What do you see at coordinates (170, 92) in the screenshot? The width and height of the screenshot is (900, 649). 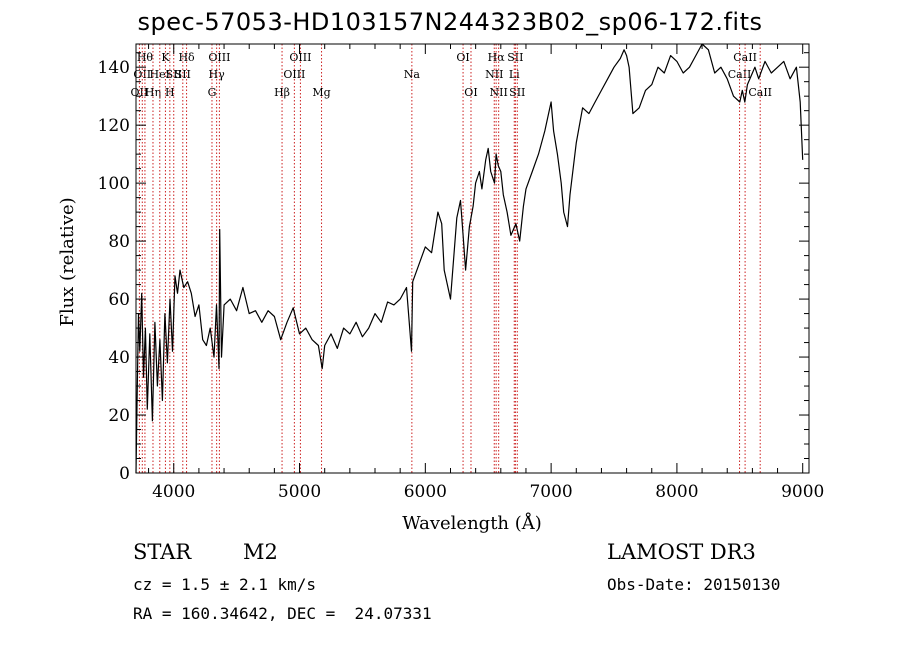 I see `line-marker-label: H` at bounding box center [170, 92].